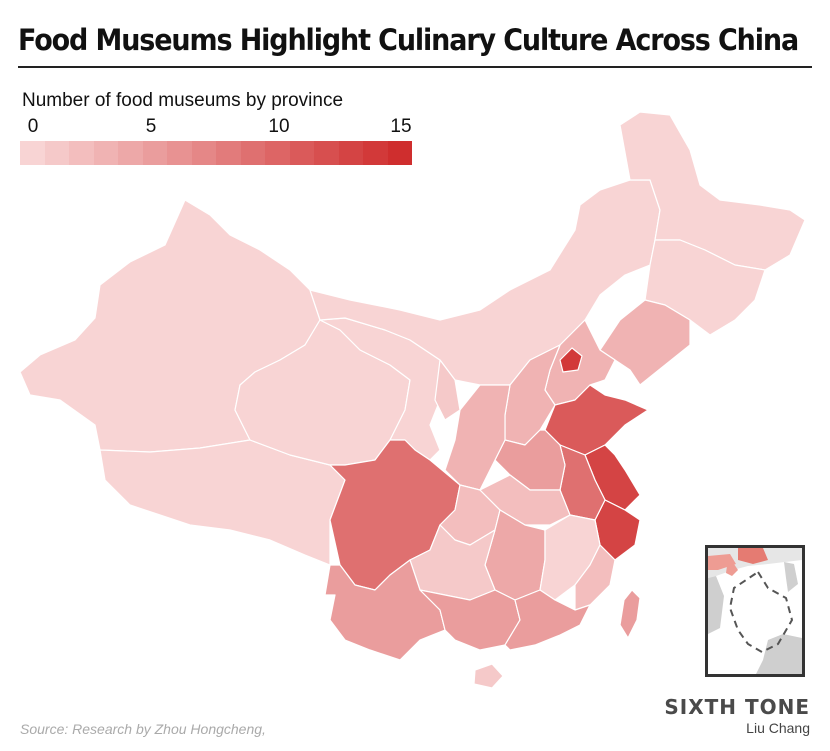  I want to click on inset-indochina, so click(716, 605).